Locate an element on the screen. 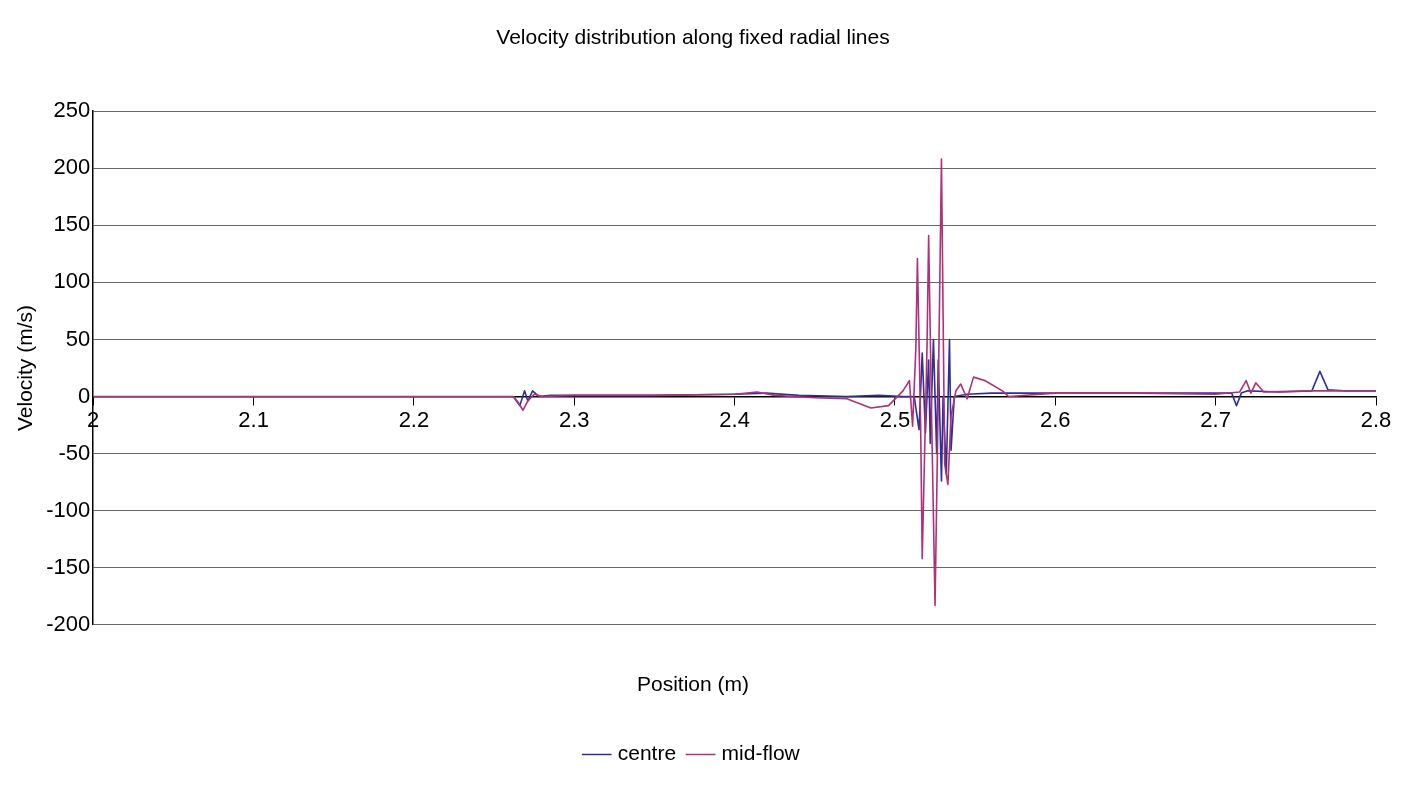  y-tick-label: 100 is located at coordinates (72, 281).